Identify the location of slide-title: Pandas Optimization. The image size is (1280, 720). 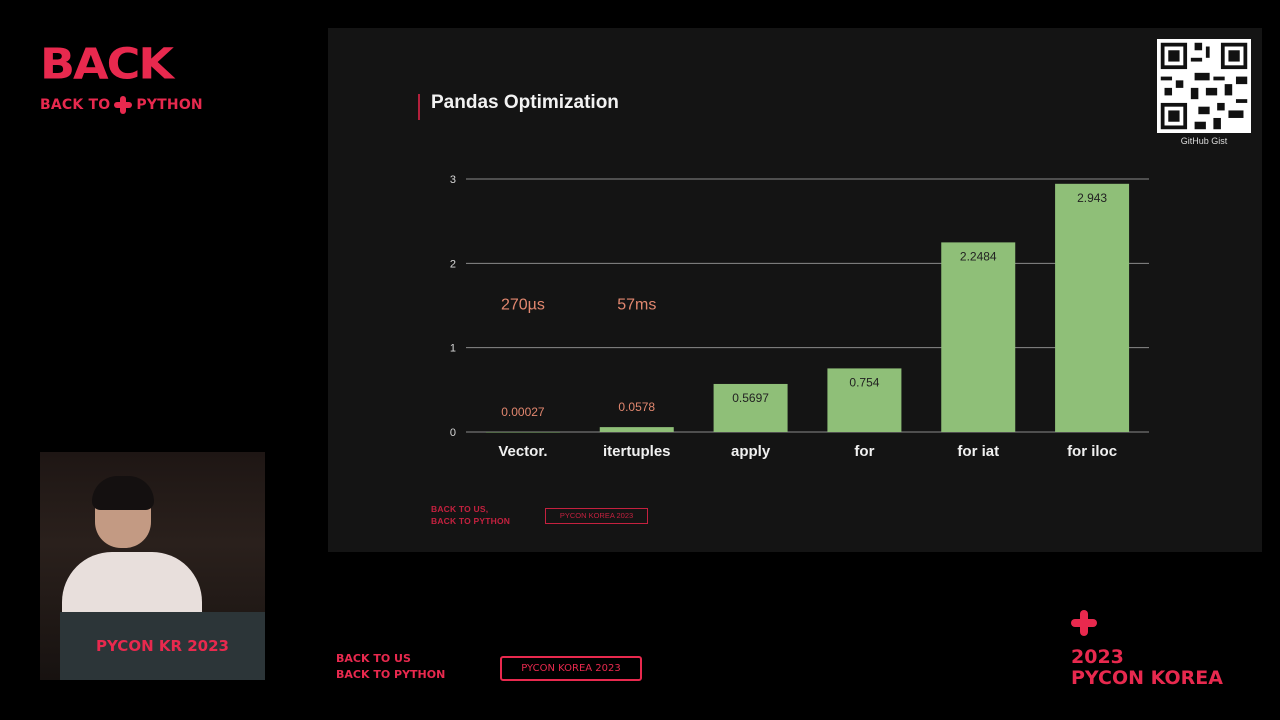
(525, 102).